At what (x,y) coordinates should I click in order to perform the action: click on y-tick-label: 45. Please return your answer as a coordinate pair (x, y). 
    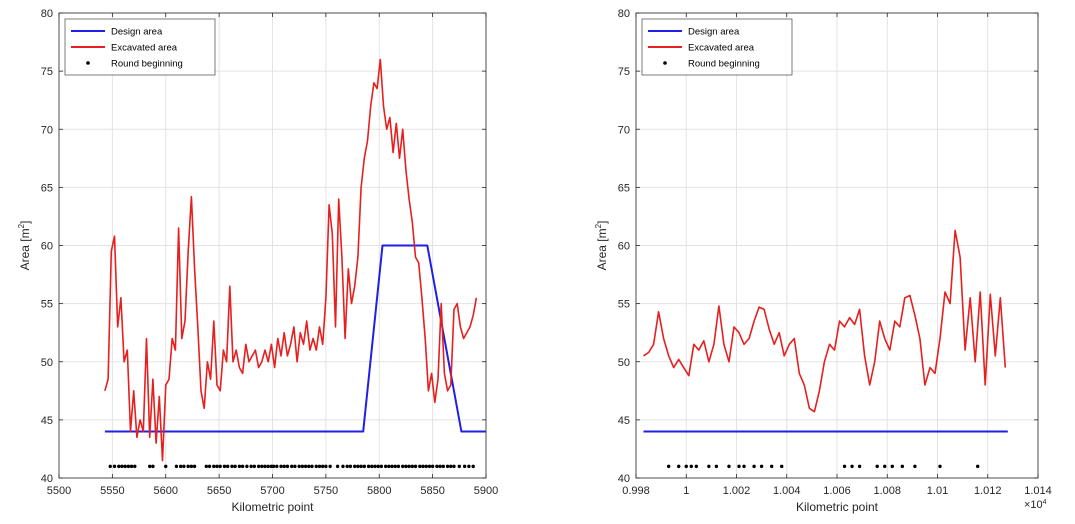
    Looking at the image, I should click on (624, 421).